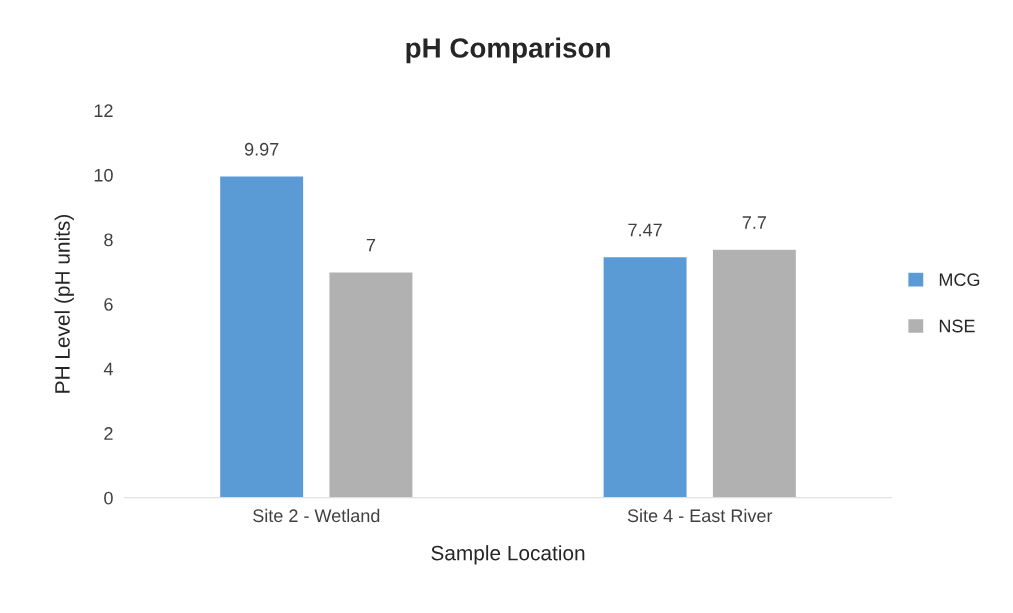 The width and height of the screenshot is (1013, 613). Describe the element at coordinates (645, 230) in the screenshot. I see `data-label: 7.47` at that location.